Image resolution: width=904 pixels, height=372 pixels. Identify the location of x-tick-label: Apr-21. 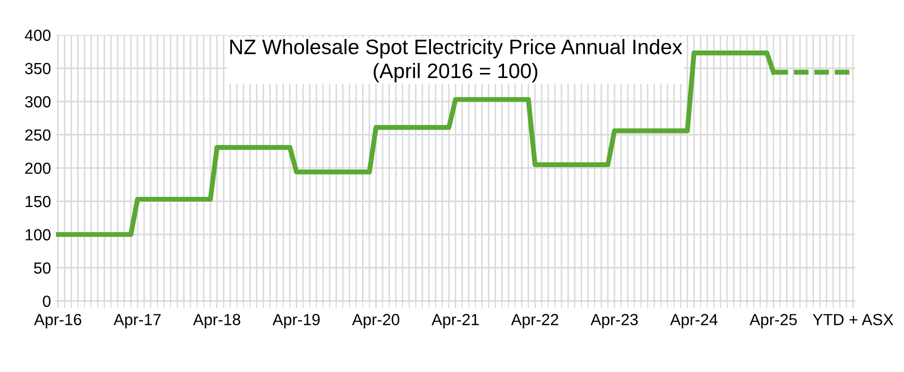
(455, 321).